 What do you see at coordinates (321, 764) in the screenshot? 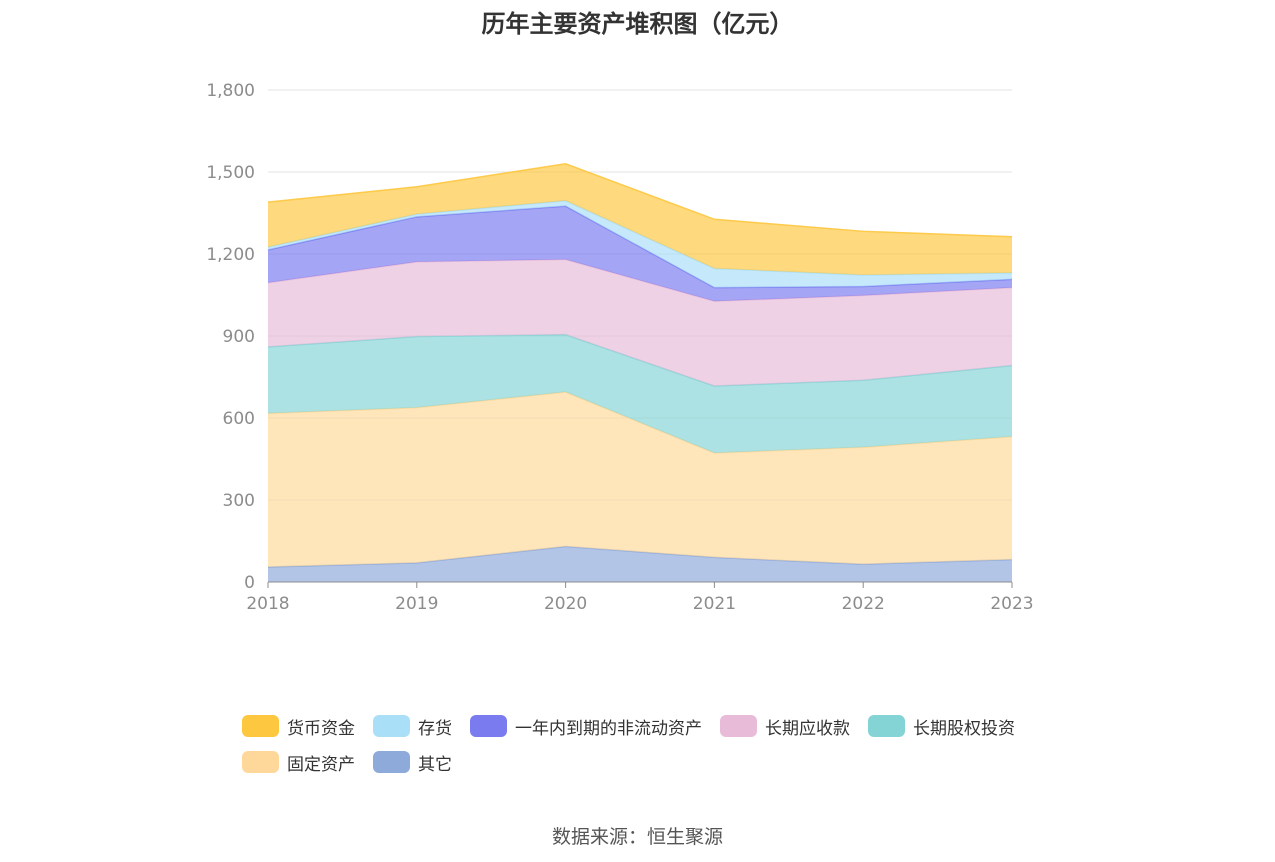
I see `legend-label: 固定资产` at bounding box center [321, 764].